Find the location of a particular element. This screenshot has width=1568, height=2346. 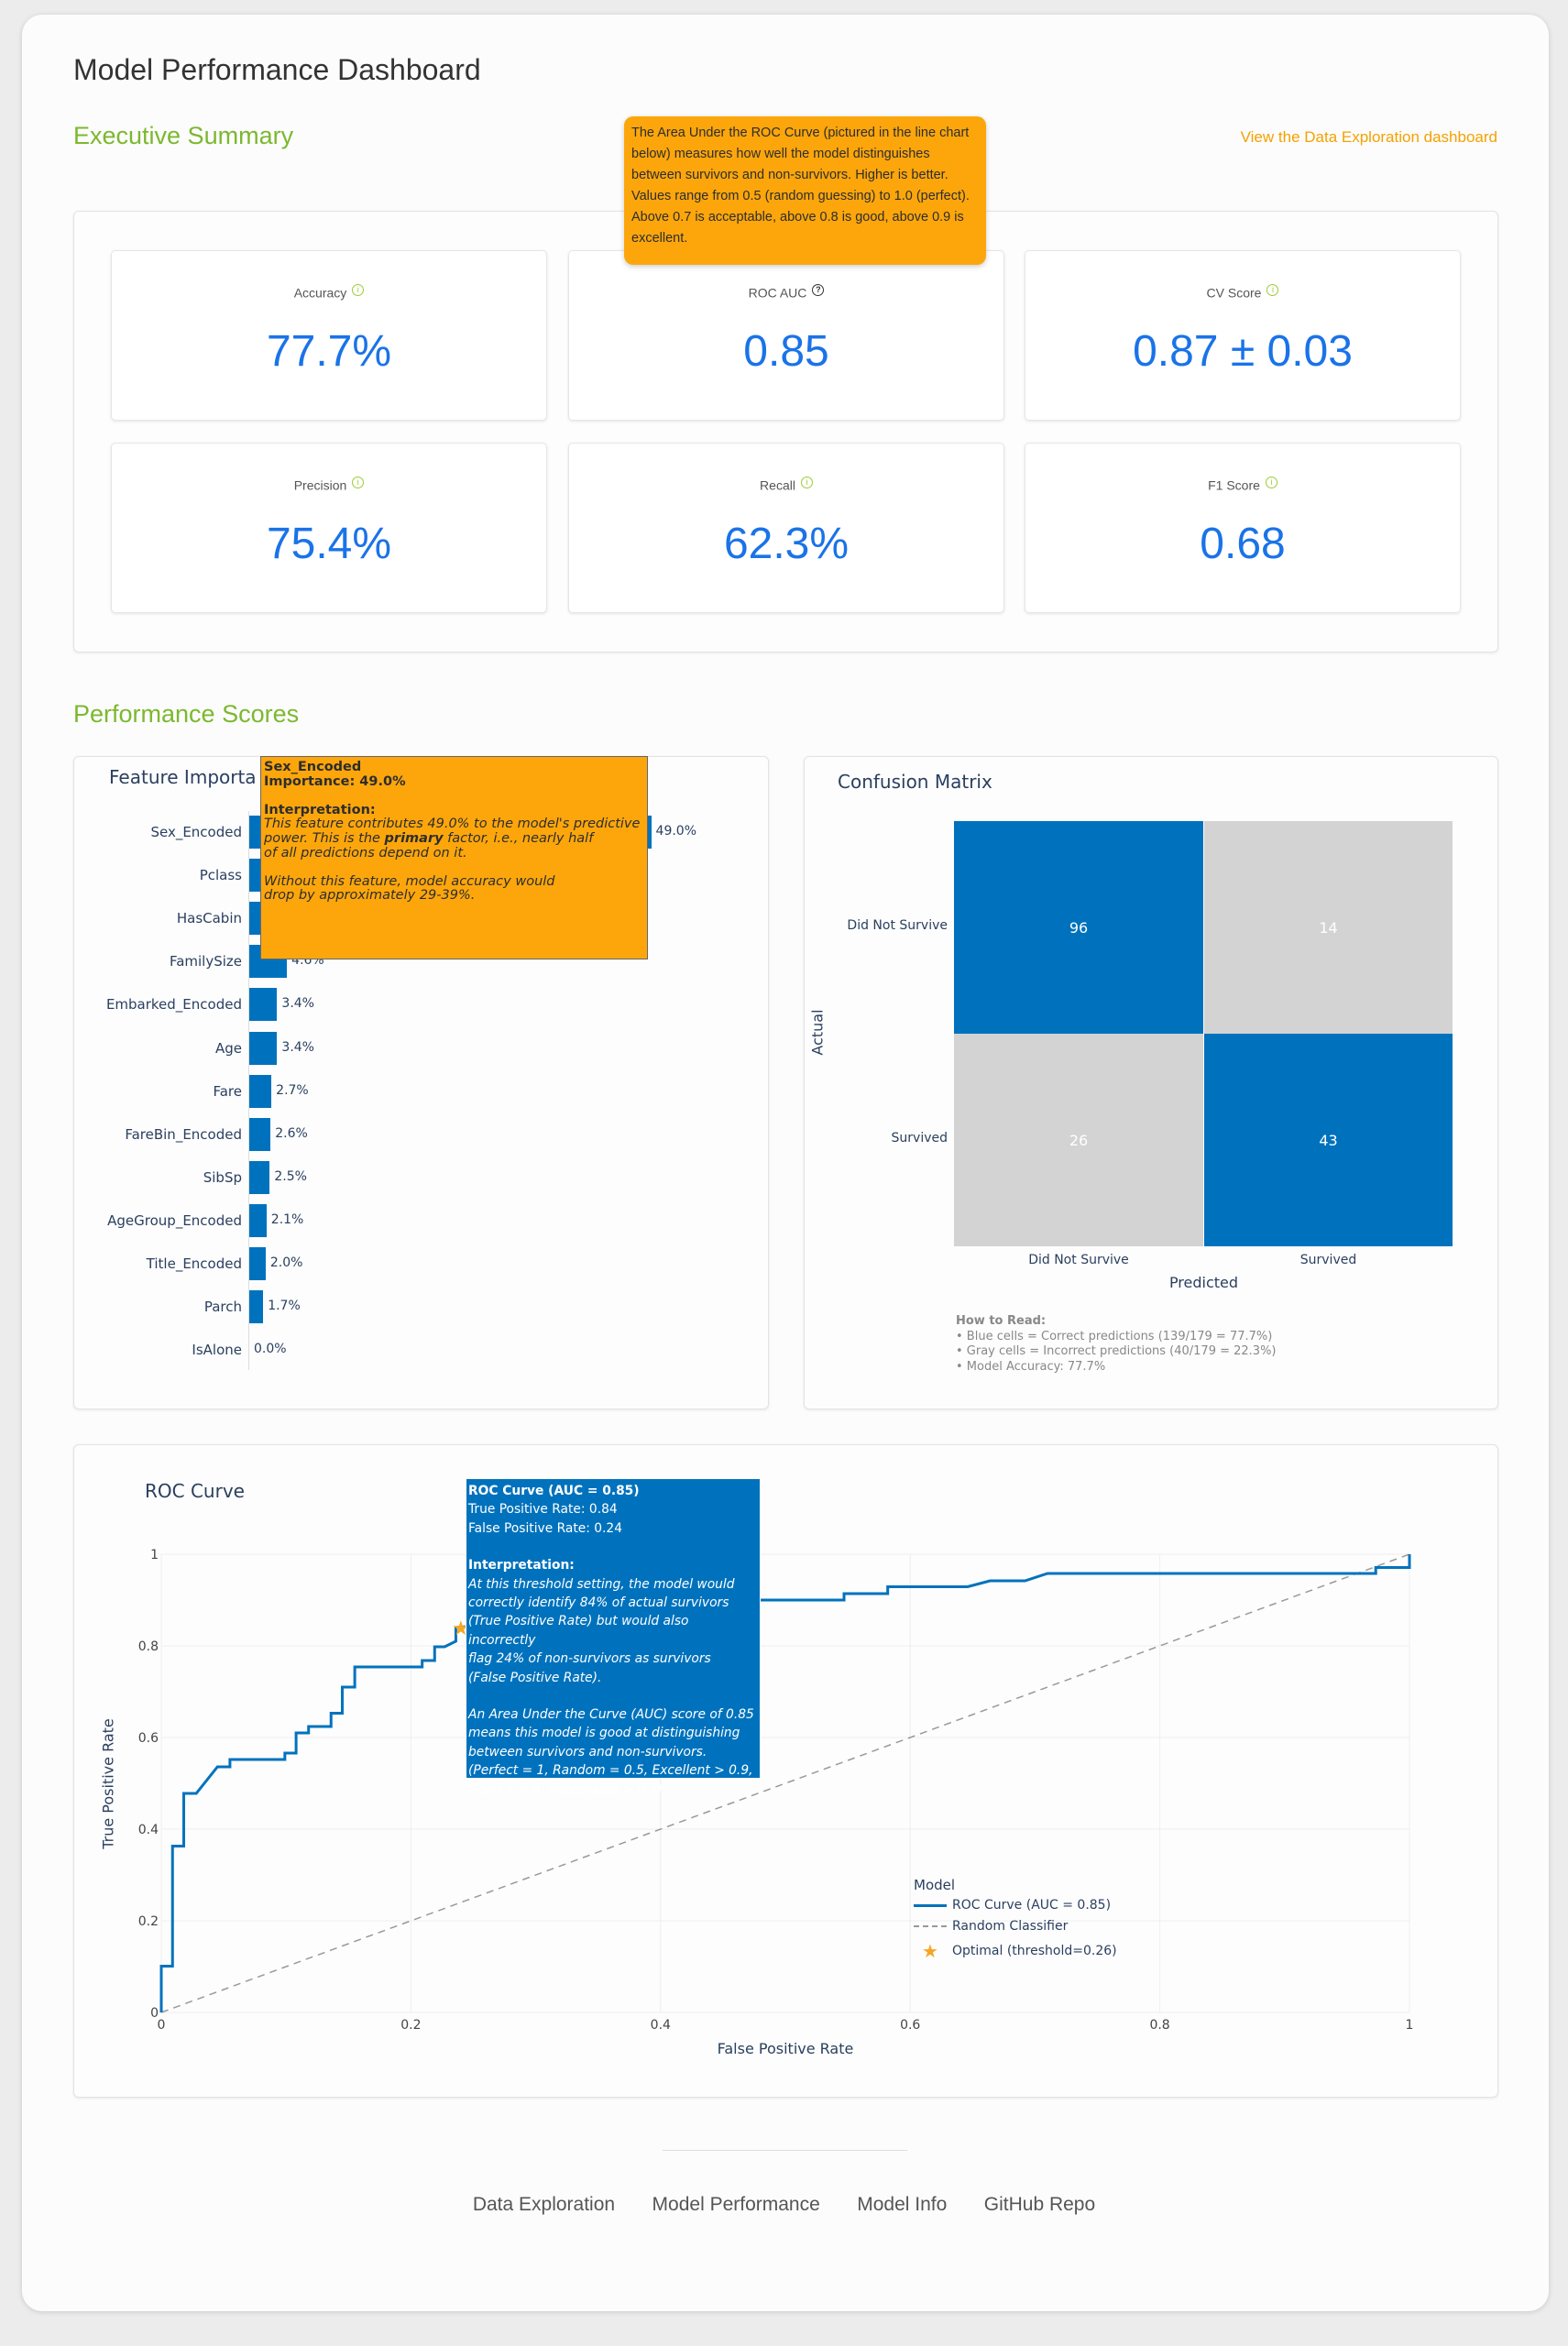

metric-label: Recall i is located at coordinates (786, 485).